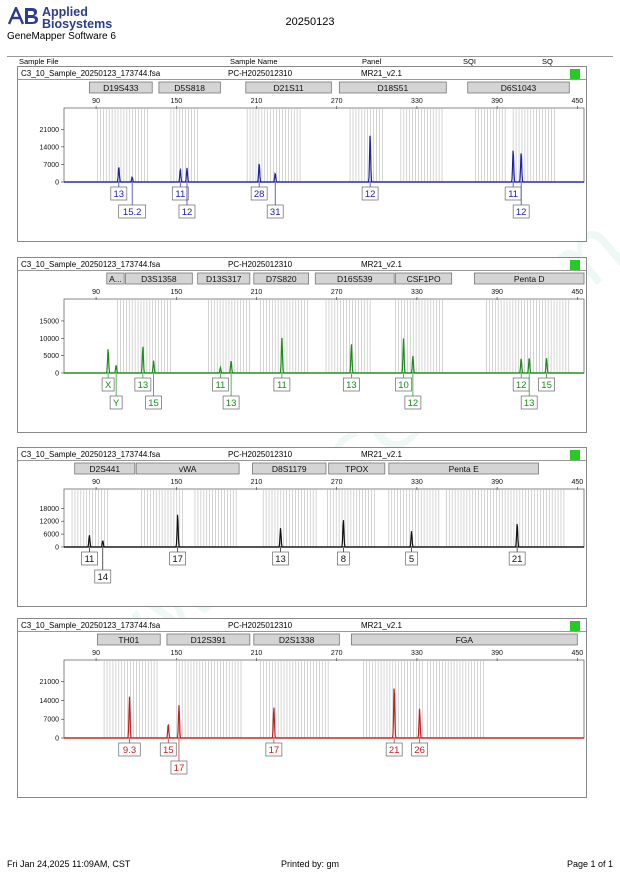 The height and width of the screenshot is (877, 620). What do you see at coordinates (257, 292) in the screenshot?
I see `x-tick-label: 210` at bounding box center [257, 292].